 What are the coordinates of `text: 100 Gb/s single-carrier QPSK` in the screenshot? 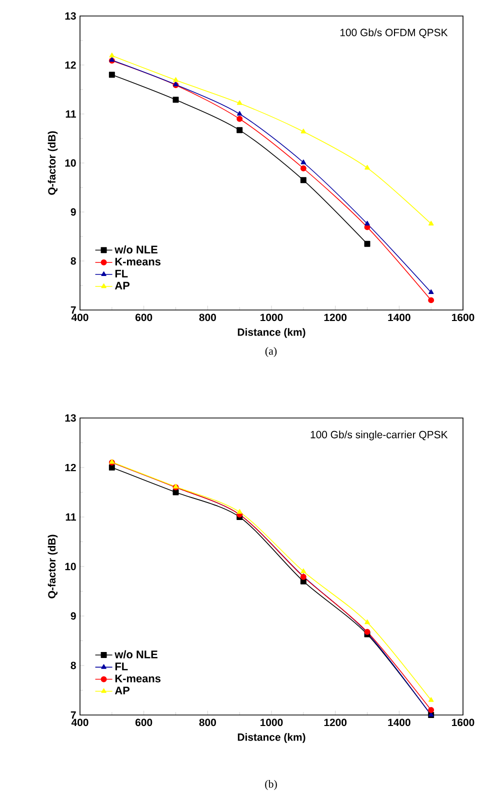 It's located at (379, 435).